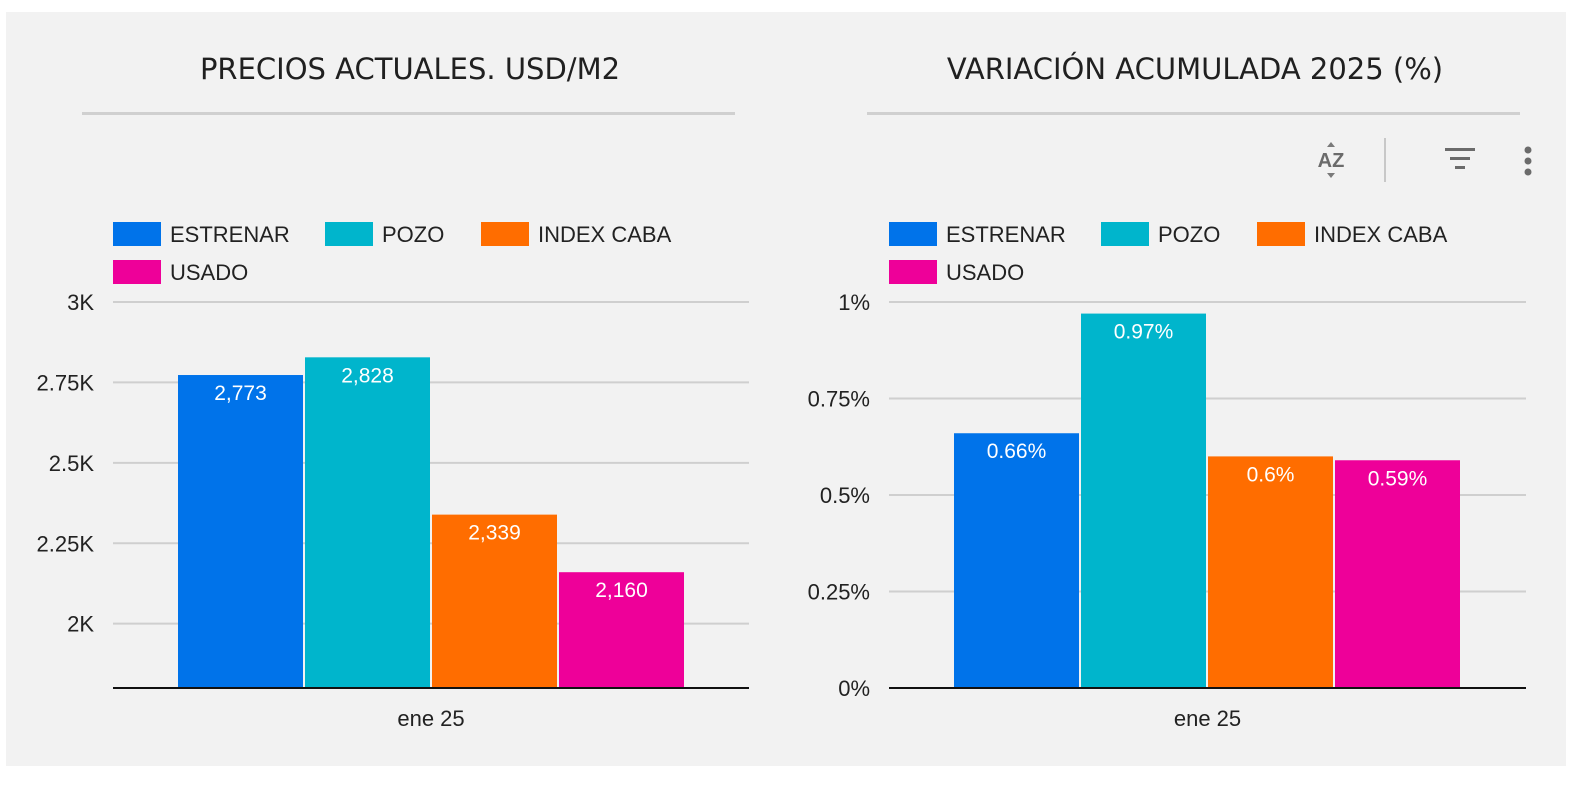 Image resolution: width=1588 pixels, height=794 pixels. I want to click on data-label: 0.6%, so click(1271, 474).